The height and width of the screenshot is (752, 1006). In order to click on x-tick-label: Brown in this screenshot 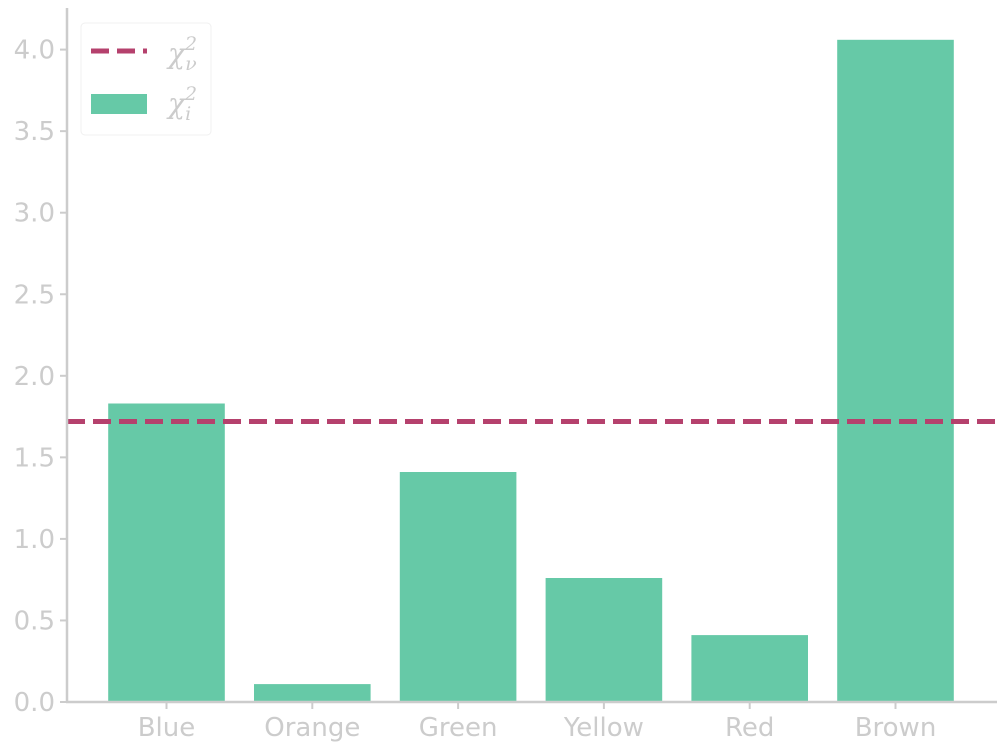, I will do `click(896, 728)`.